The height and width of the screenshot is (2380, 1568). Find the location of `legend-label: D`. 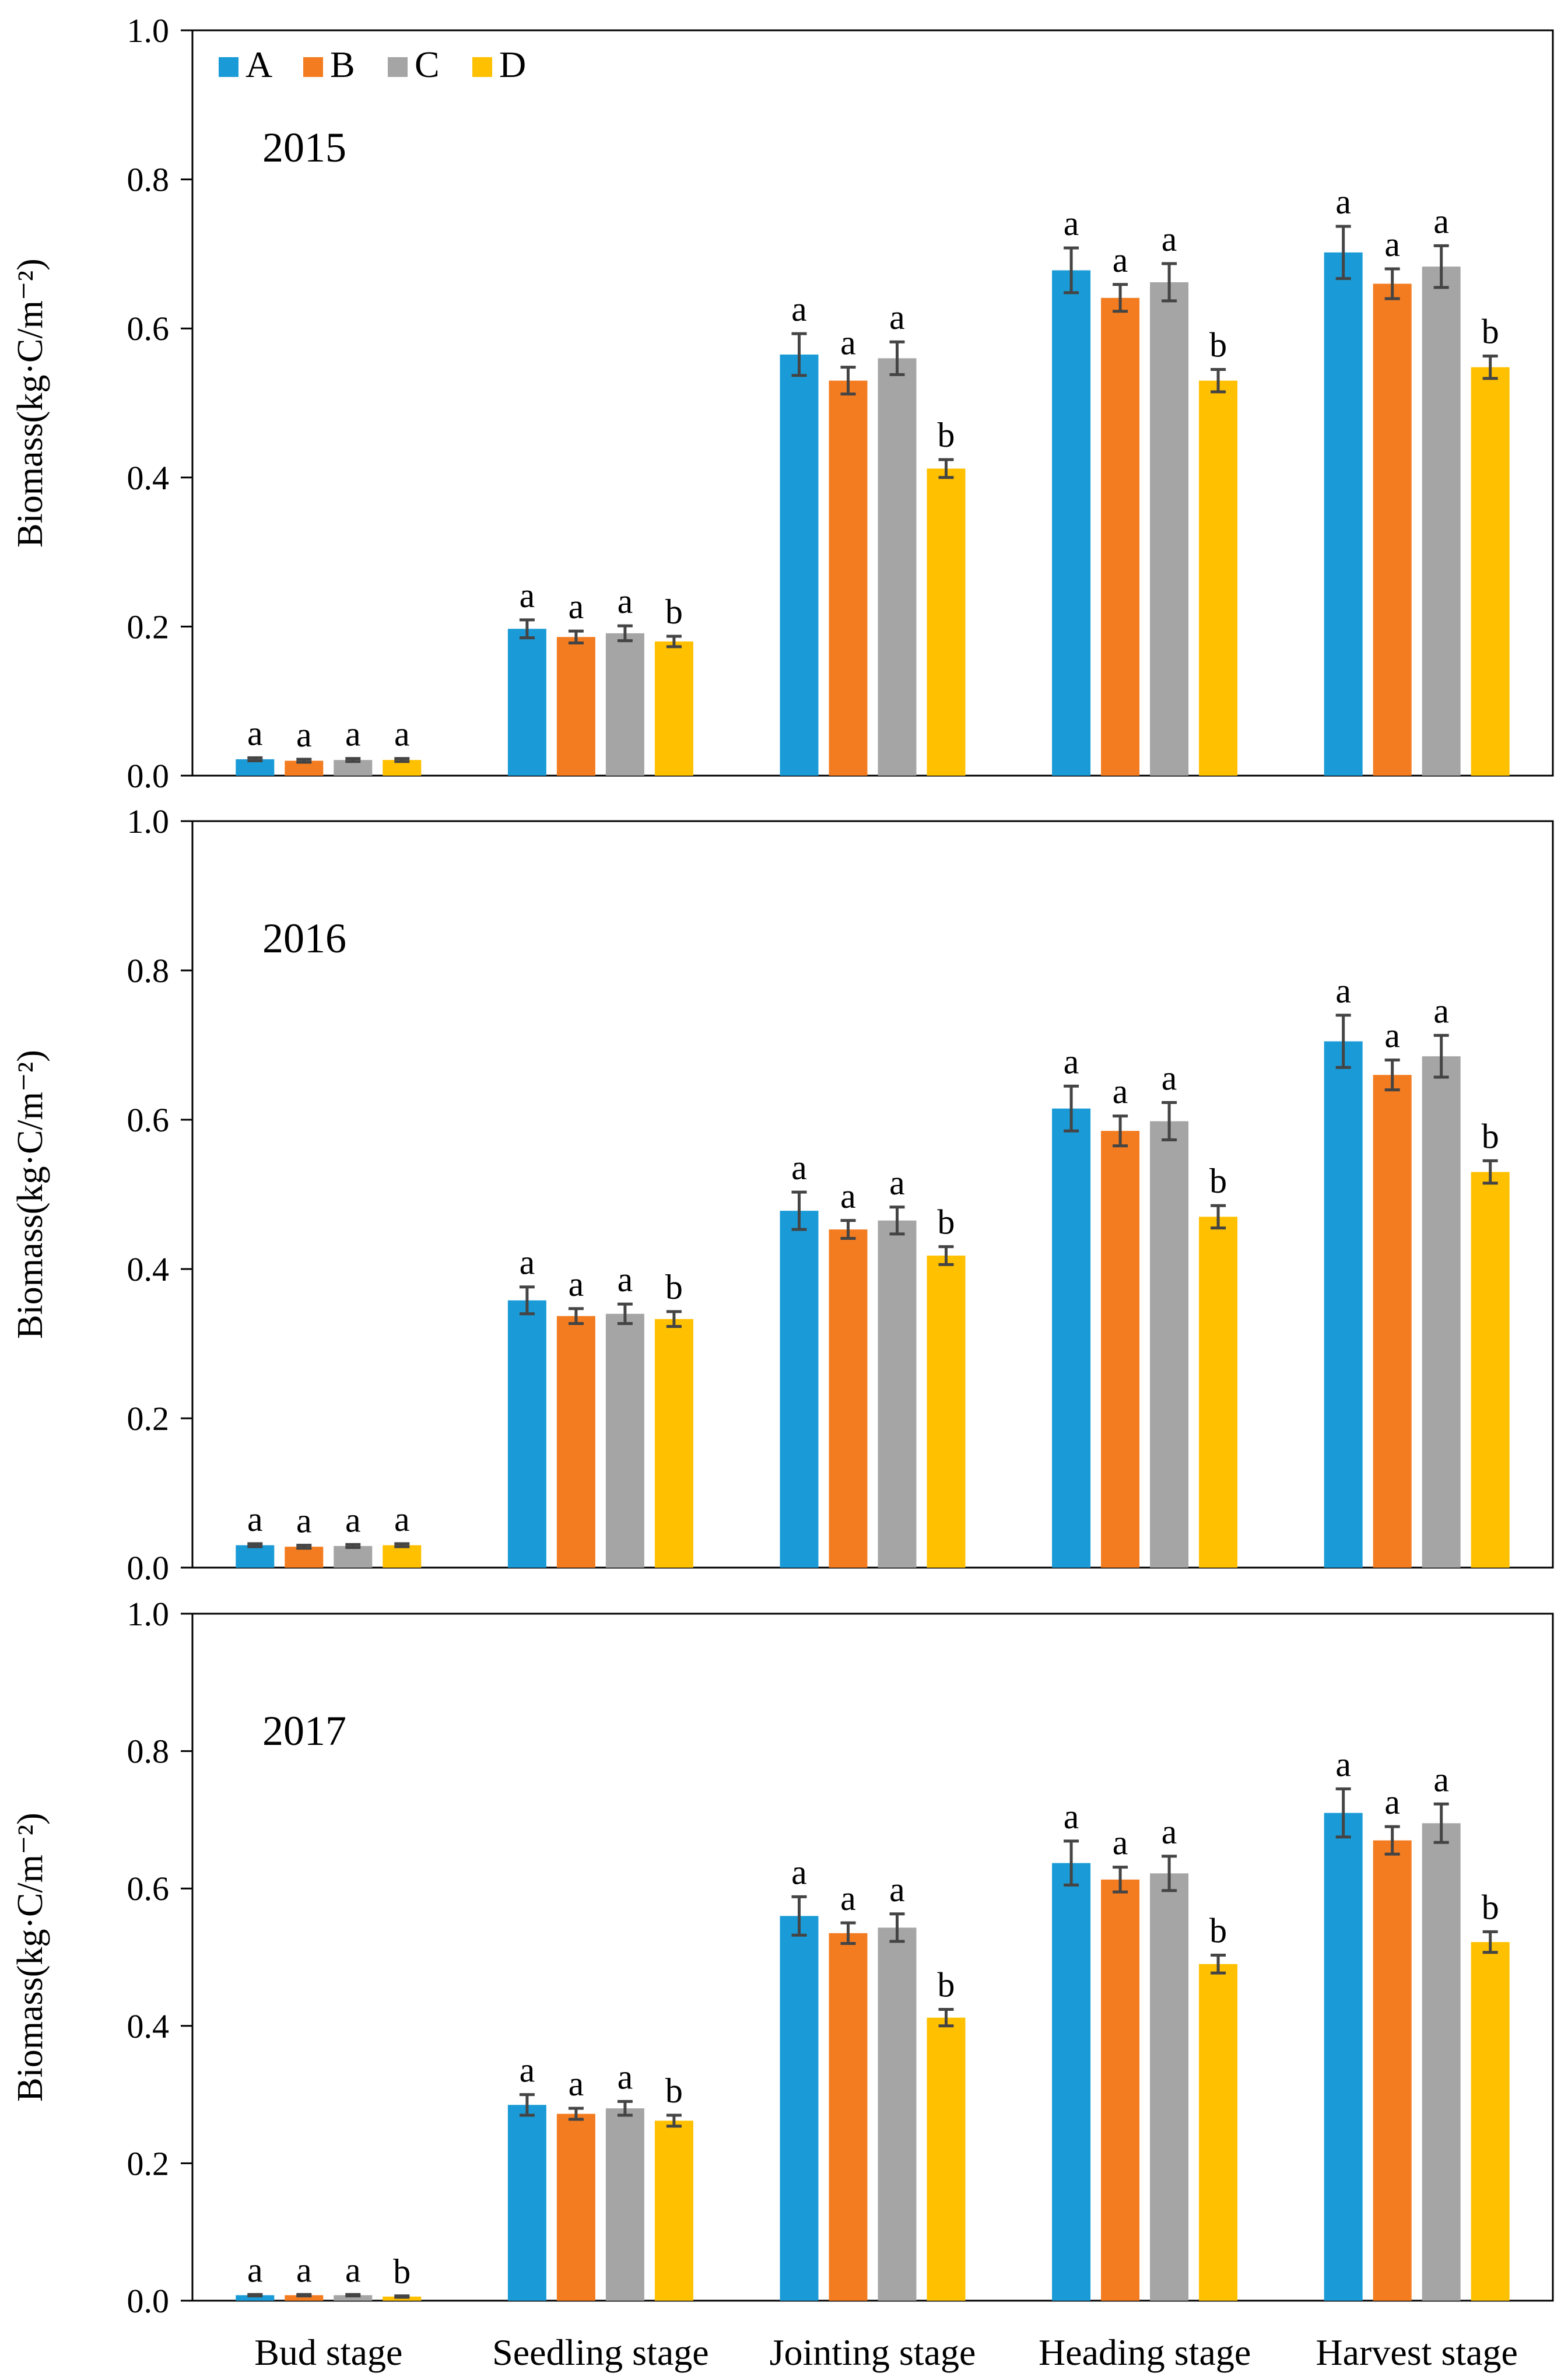

legend-label: D is located at coordinates (512, 64).